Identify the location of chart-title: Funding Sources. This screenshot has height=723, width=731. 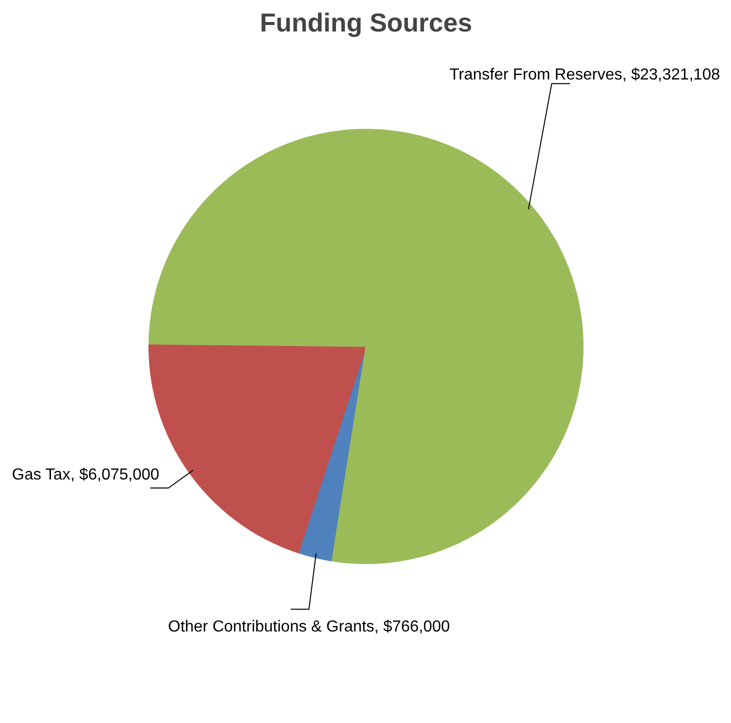
(366, 23).